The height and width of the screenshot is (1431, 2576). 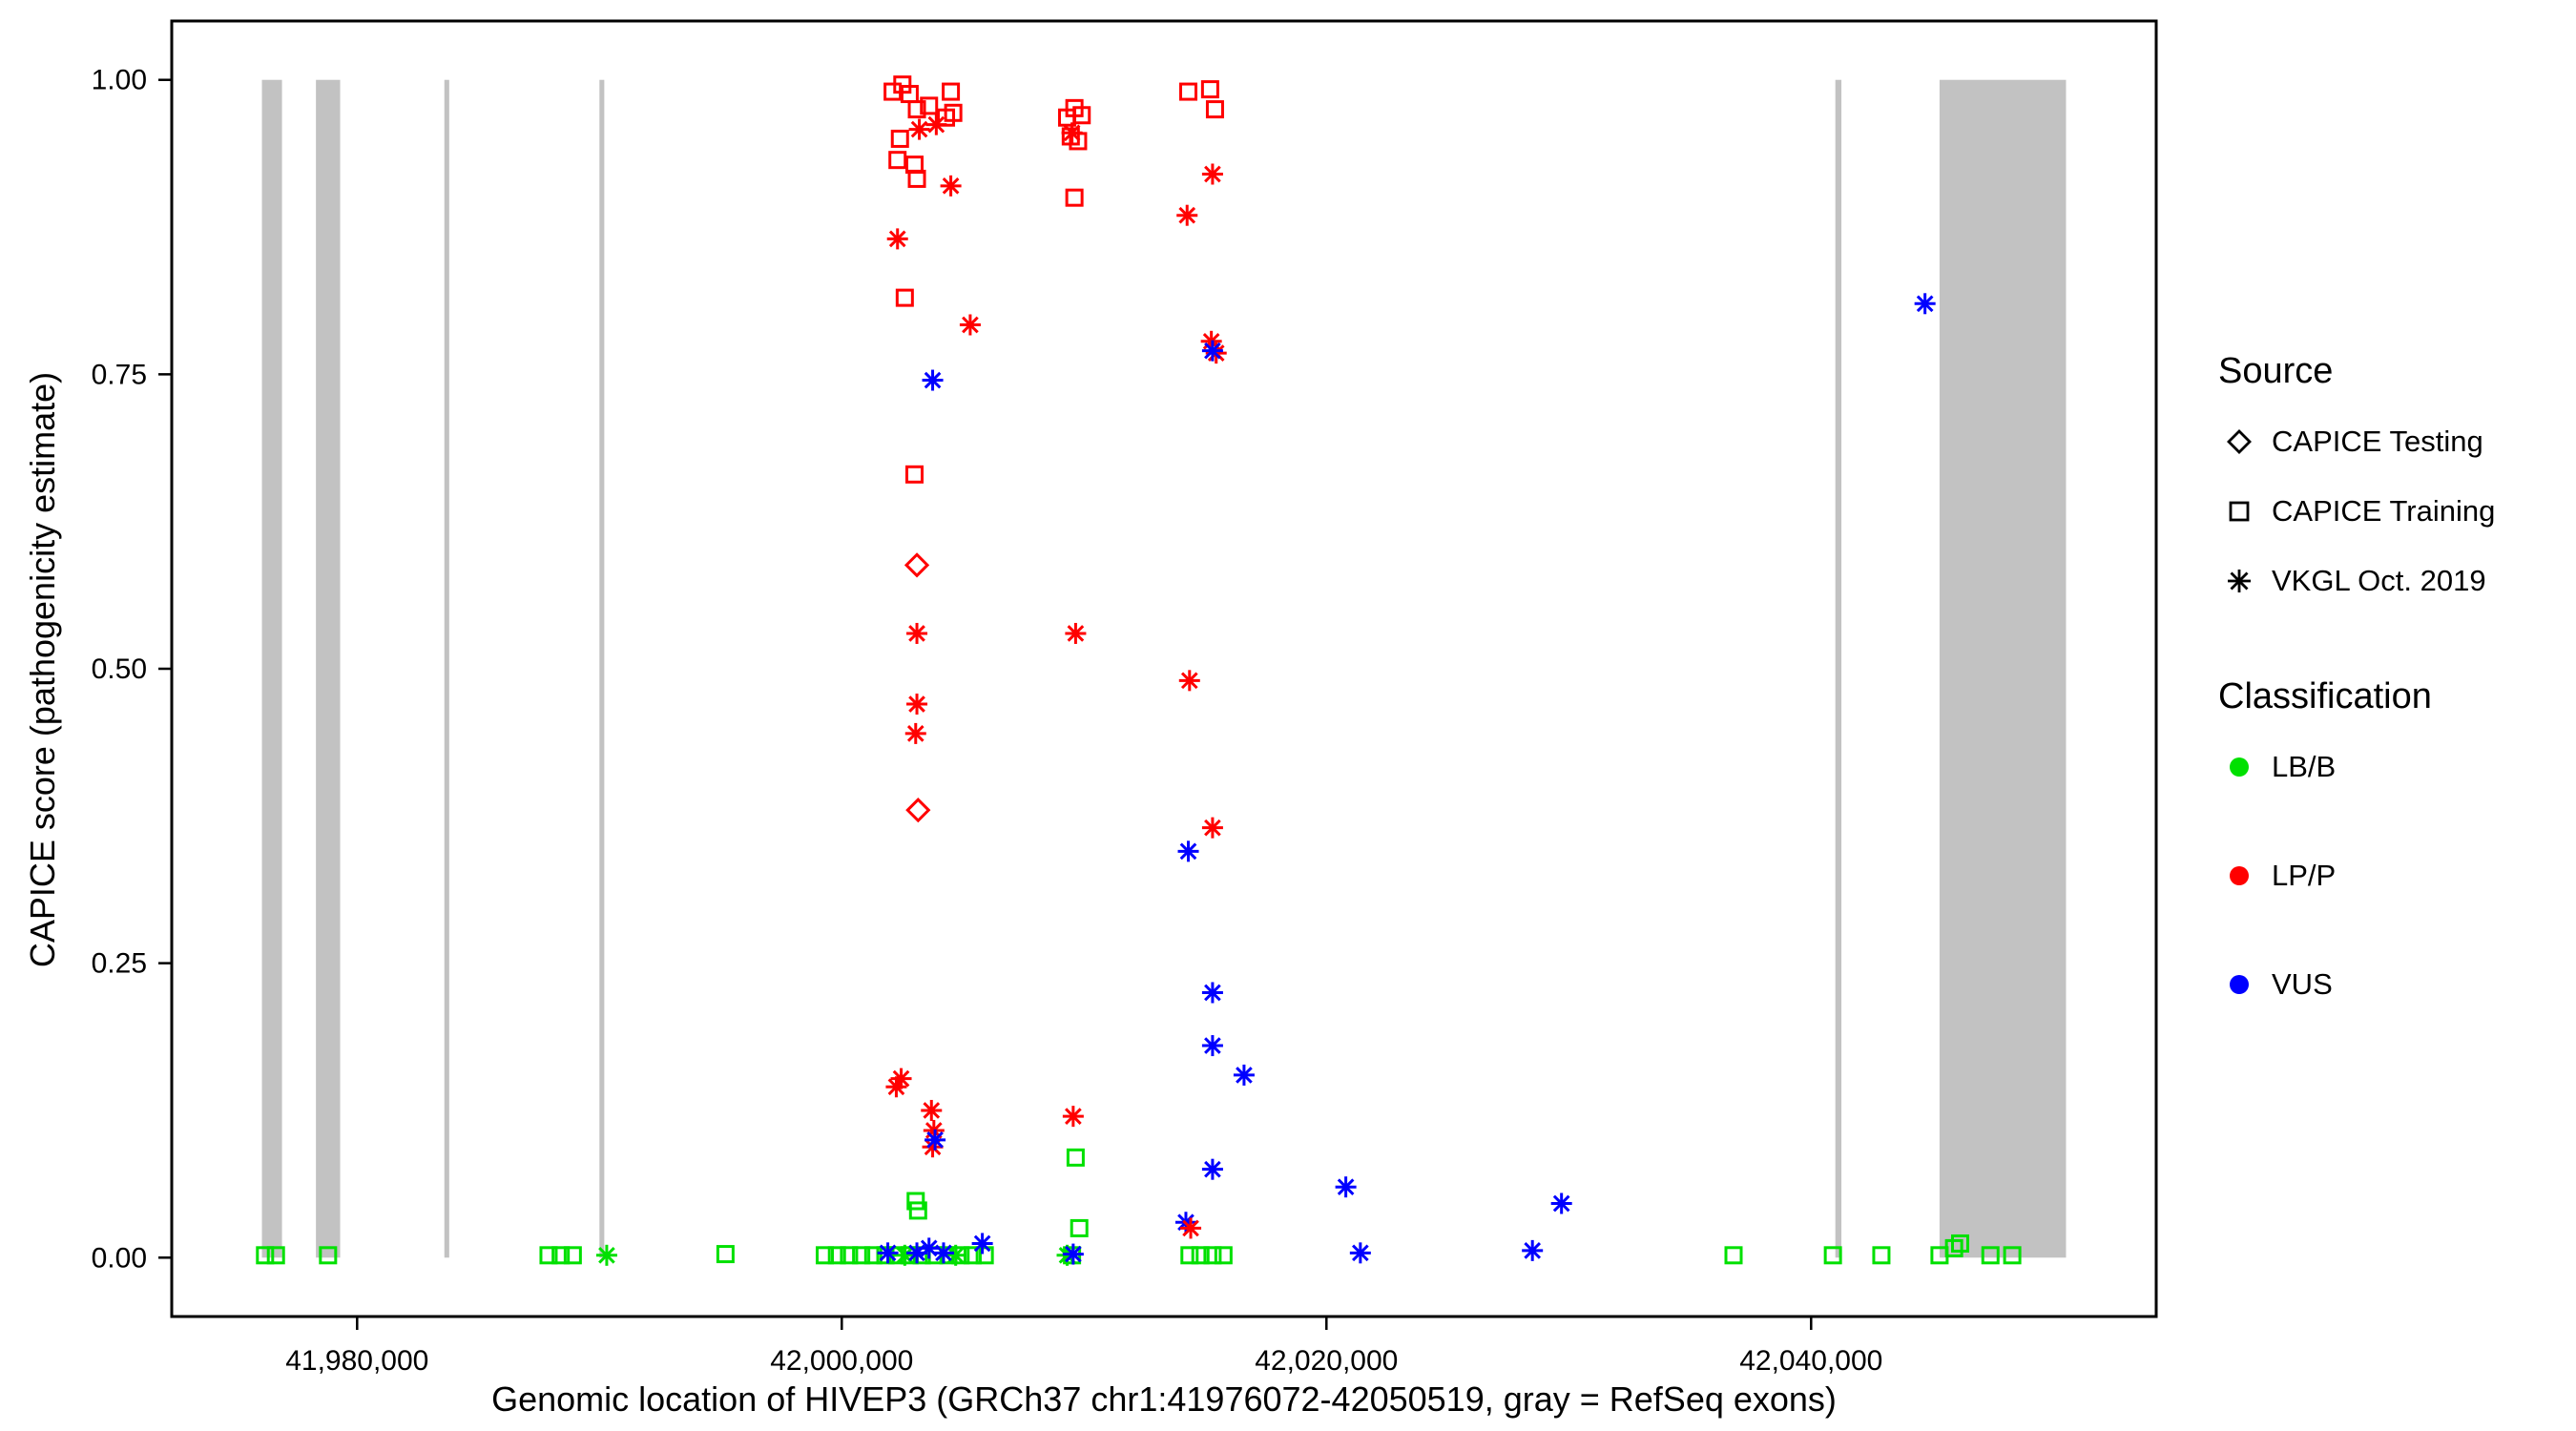 What do you see at coordinates (1810, 1361) in the screenshot?
I see `x-tick-label: 42,040,000` at bounding box center [1810, 1361].